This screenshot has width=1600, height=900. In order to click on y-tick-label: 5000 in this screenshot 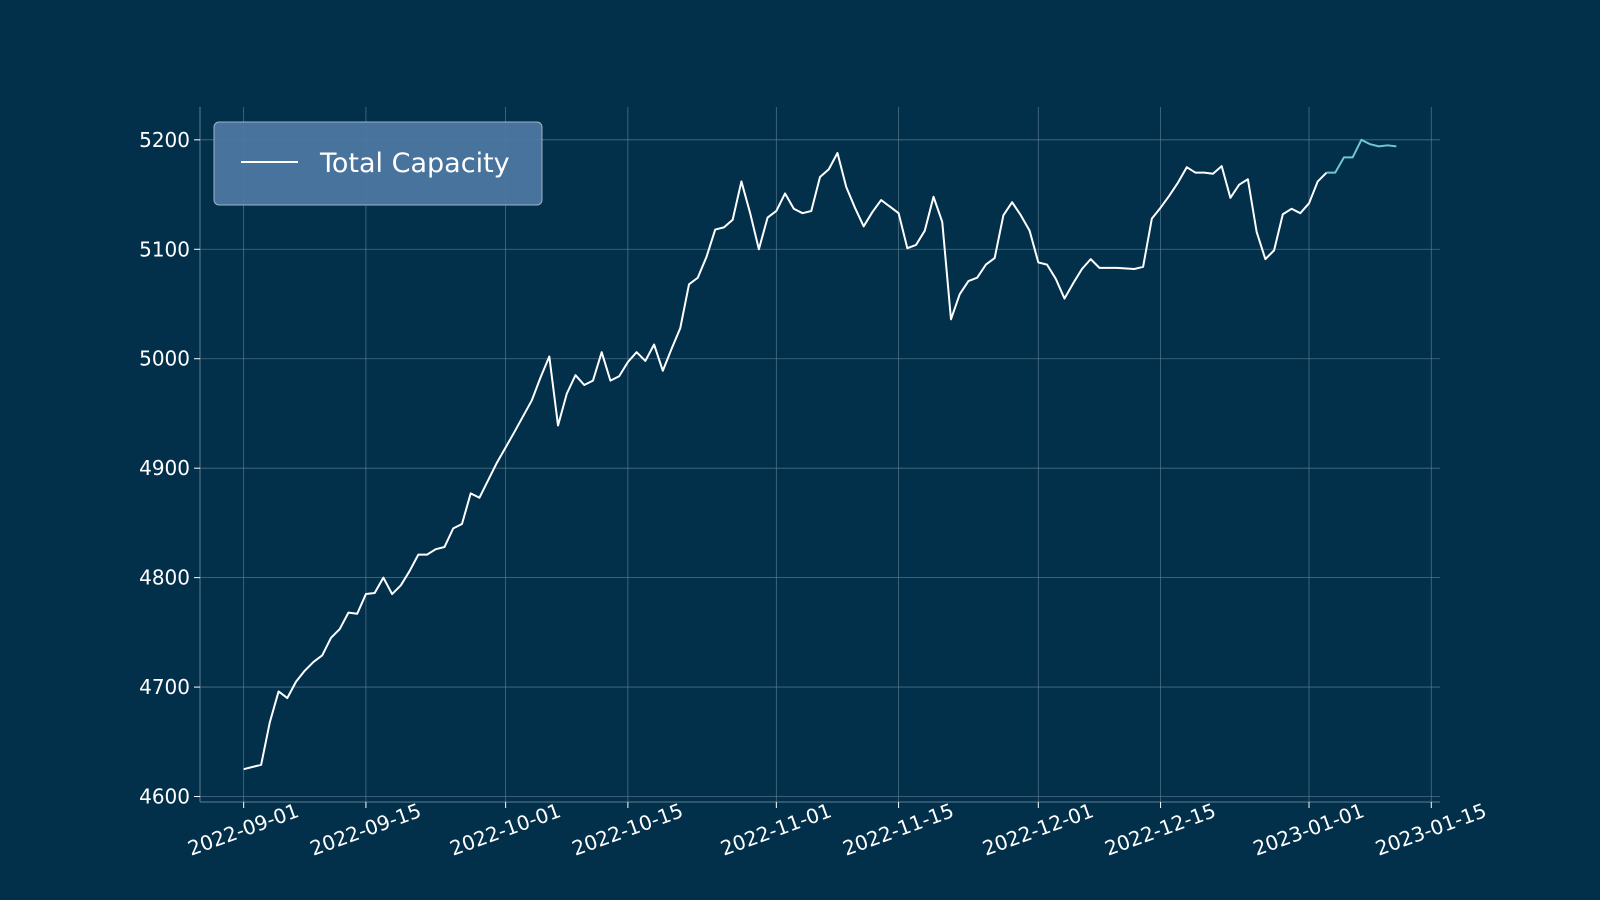, I will do `click(164, 359)`.